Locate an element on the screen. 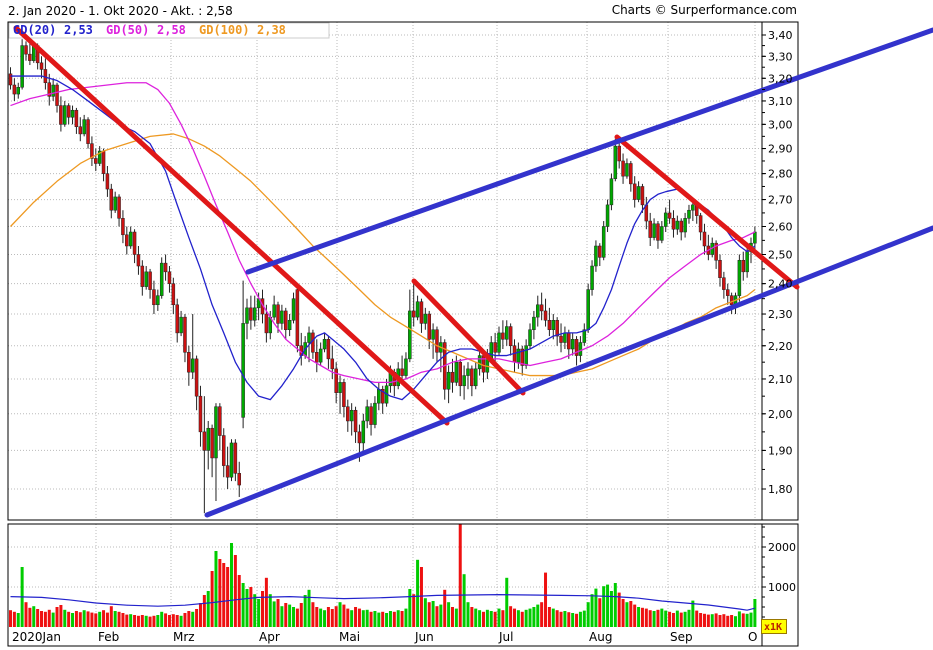 This screenshot has width=933, height=650. volume-axis: 1000 2000 is located at coordinates (779, 572).